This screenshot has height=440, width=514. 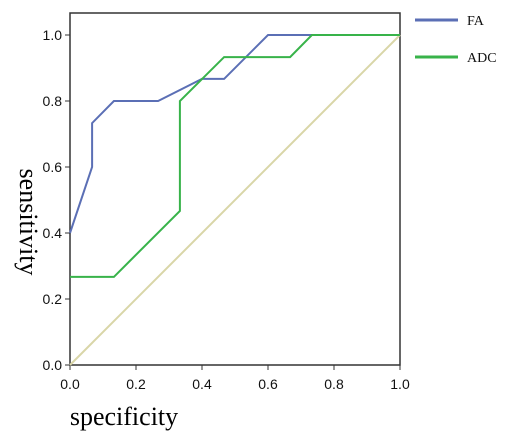 I want to click on x-tick-label: 1.0, so click(x=400, y=384).